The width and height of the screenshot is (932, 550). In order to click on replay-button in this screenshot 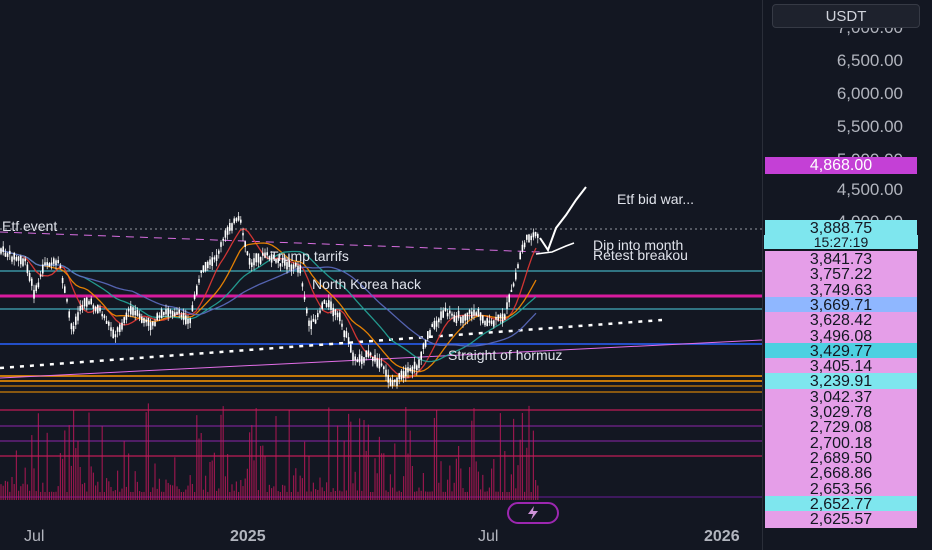, I will do `click(533, 513)`.